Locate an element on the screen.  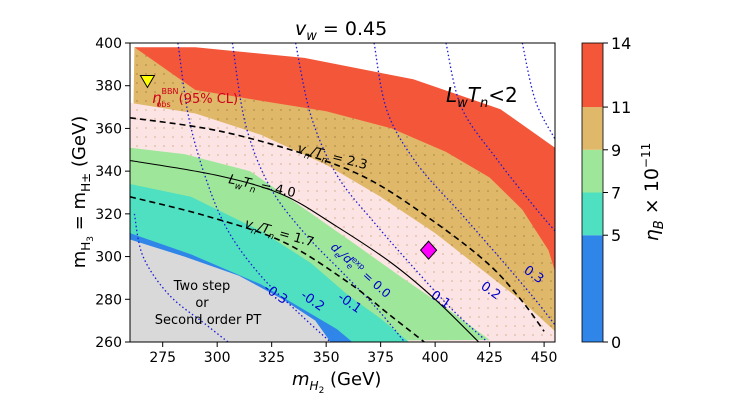
two-step-shaded-region is located at coordinates (230, 290).